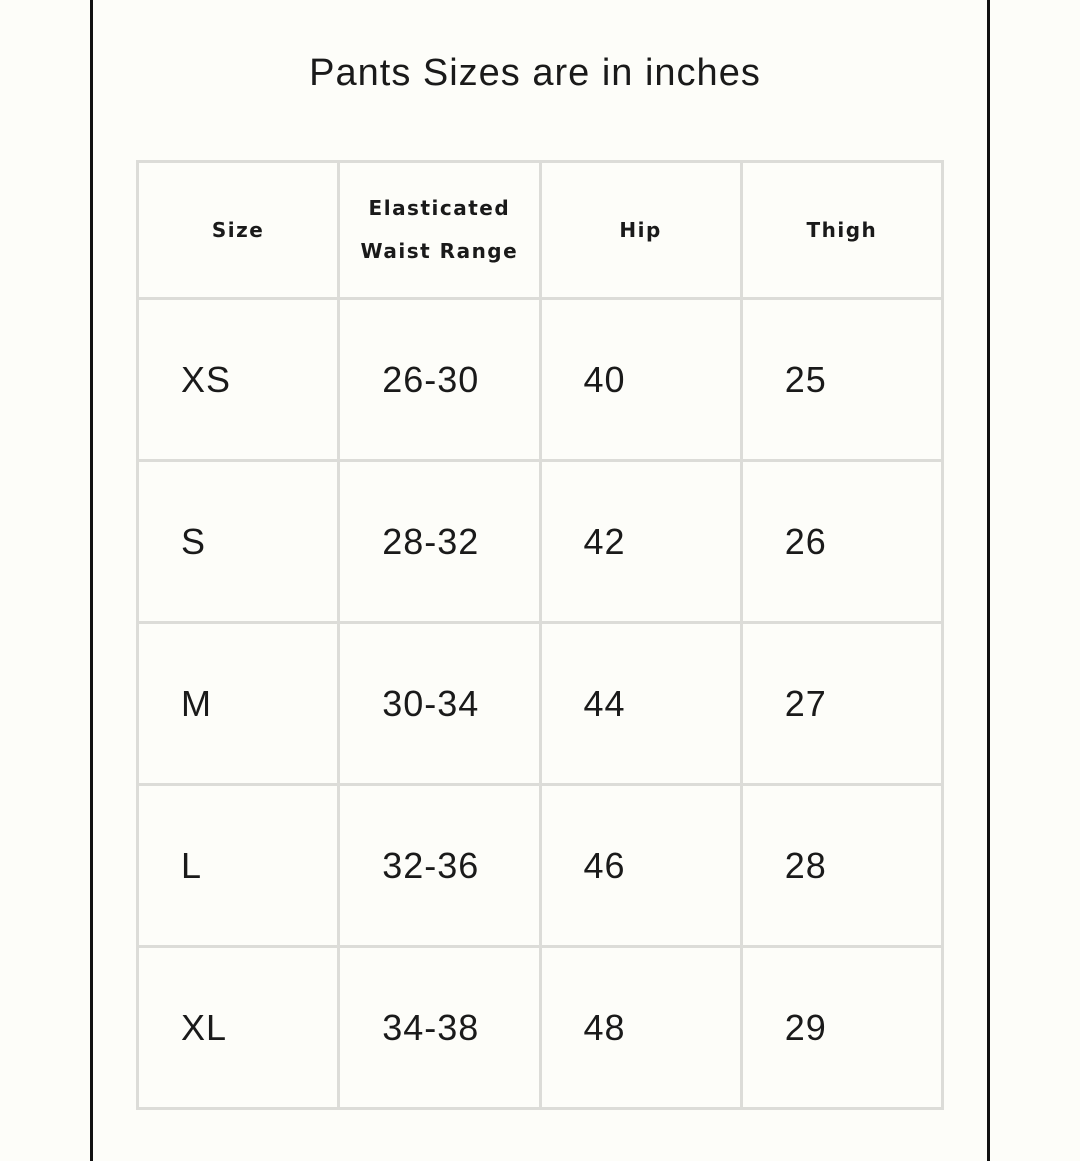  What do you see at coordinates (238, 541) in the screenshot?
I see `cell-size: S` at bounding box center [238, 541].